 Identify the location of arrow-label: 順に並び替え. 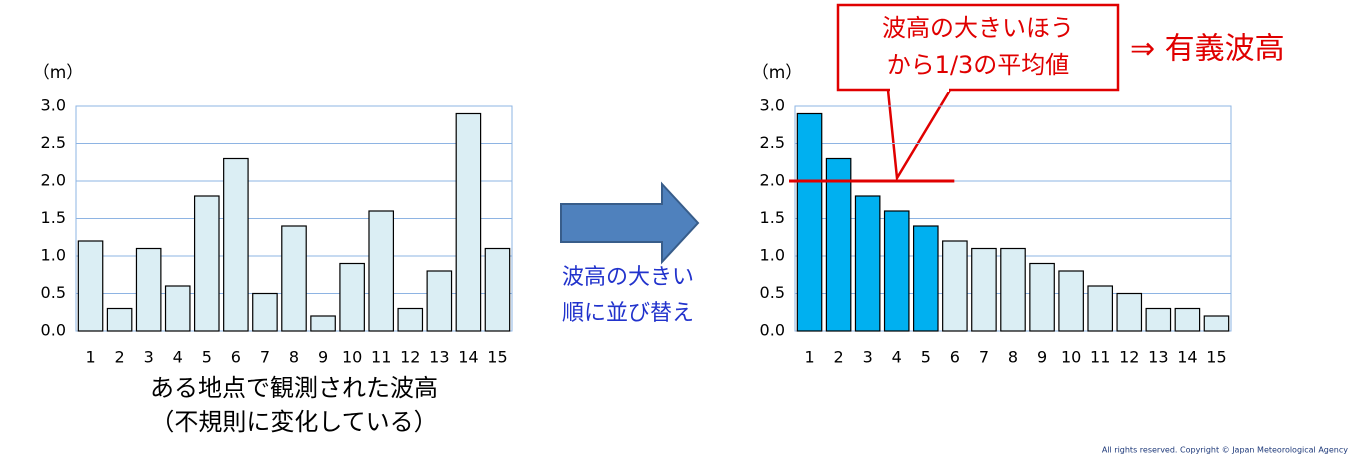
(628, 313).